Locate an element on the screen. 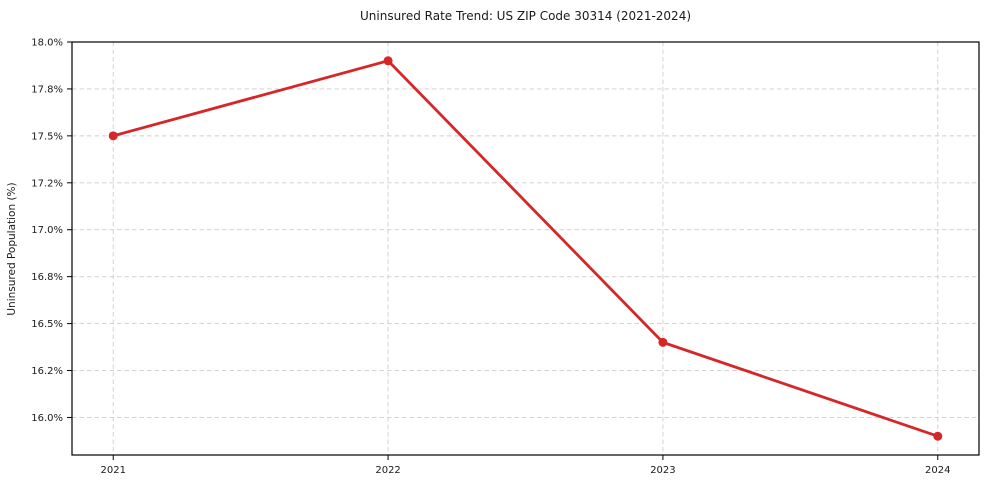 The image size is (989, 490). y-tick-label: 17.5% is located at coordinates (47, 136).